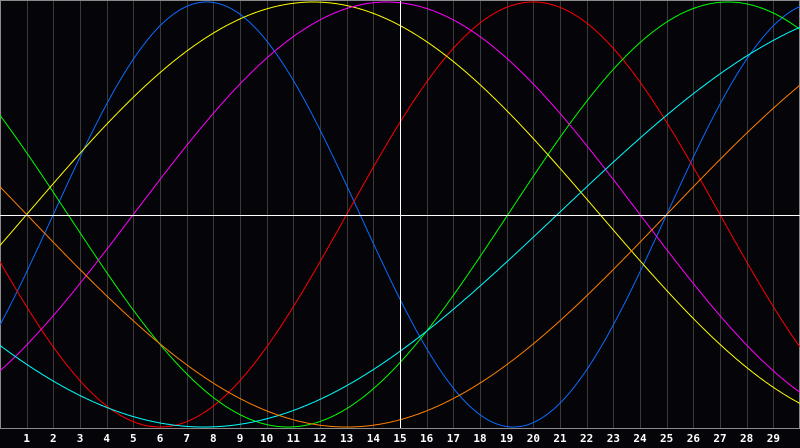 The image size is (800, 448). Describe the element at coordinates (427, 438) in the screenshot. I see `x-tick-label: 16` at that location.